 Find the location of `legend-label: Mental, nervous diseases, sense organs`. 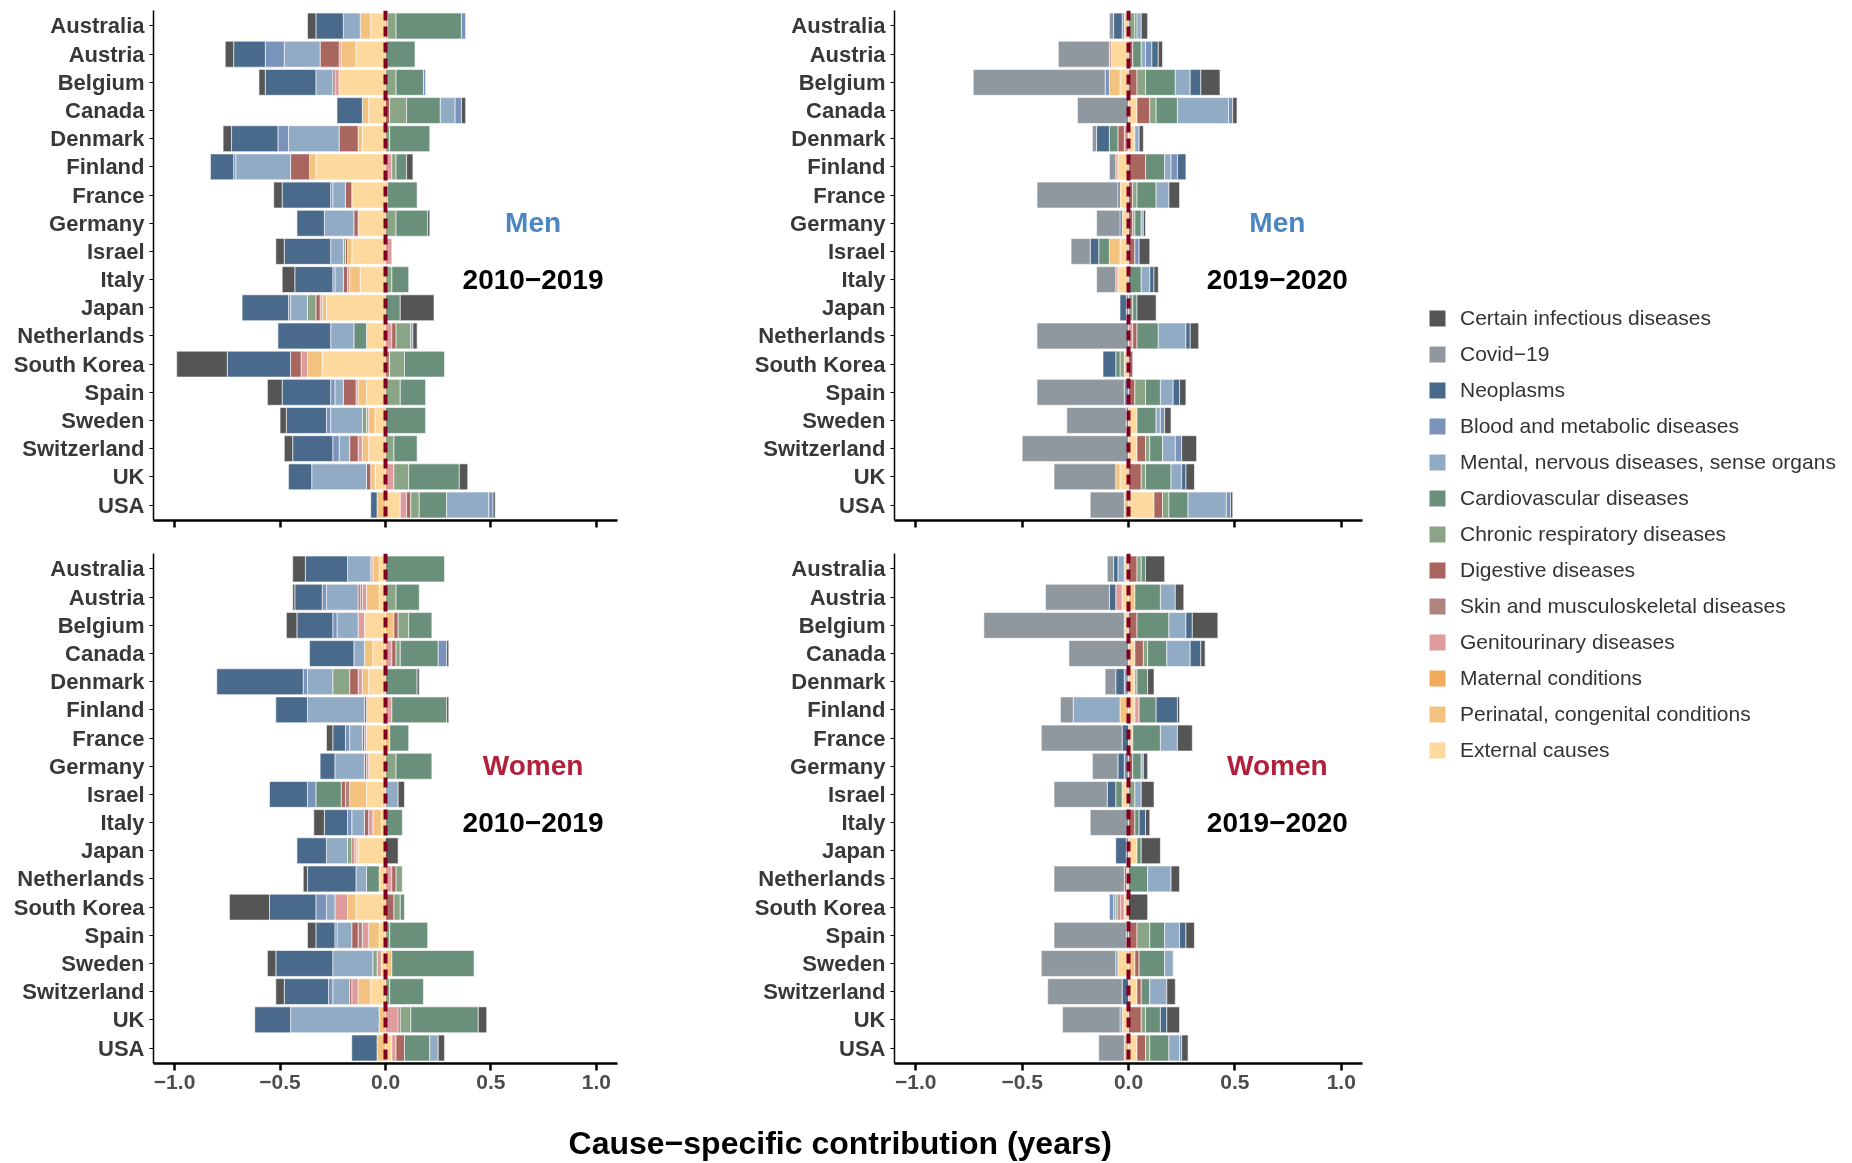

legend-label: Mental, nervous diseases, sense organs is located at coordinates (1648, 462).